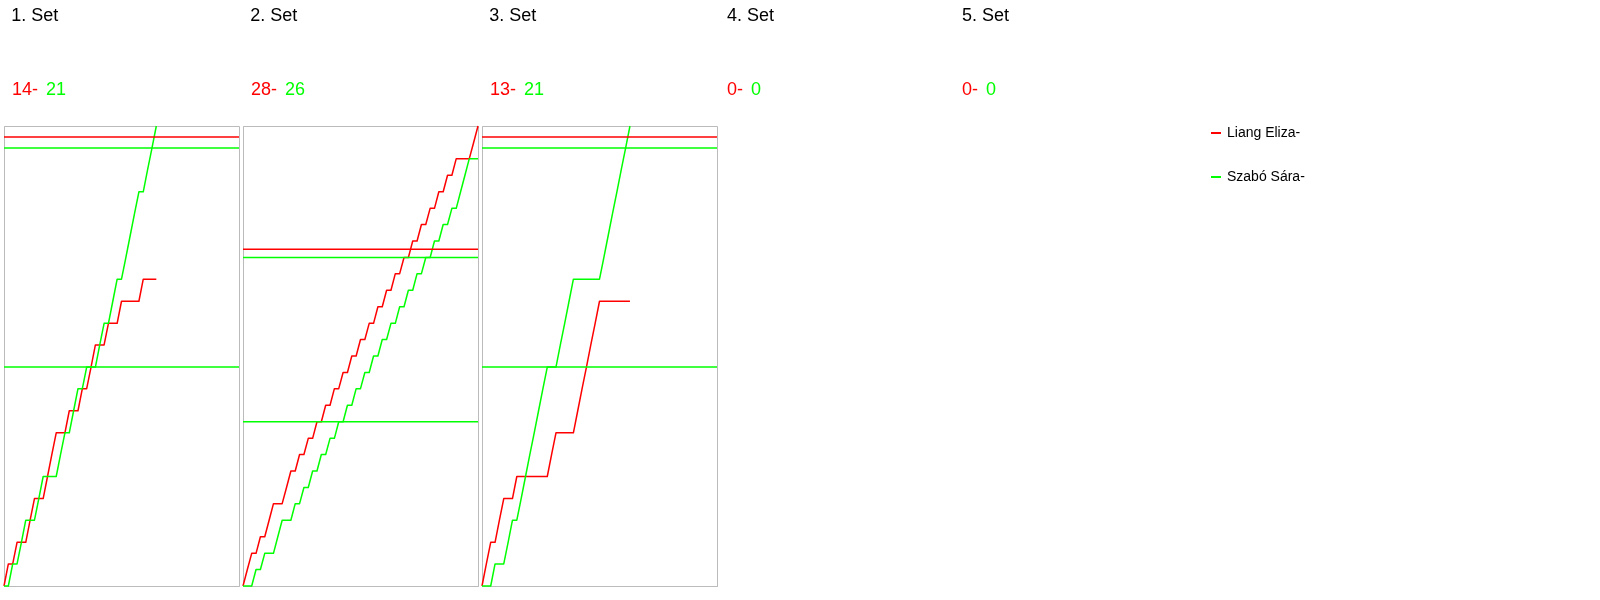  What do you see at coordinates (503, 89) in the screenshot?
I see `text: 13-` at bounding box center [503, 89].